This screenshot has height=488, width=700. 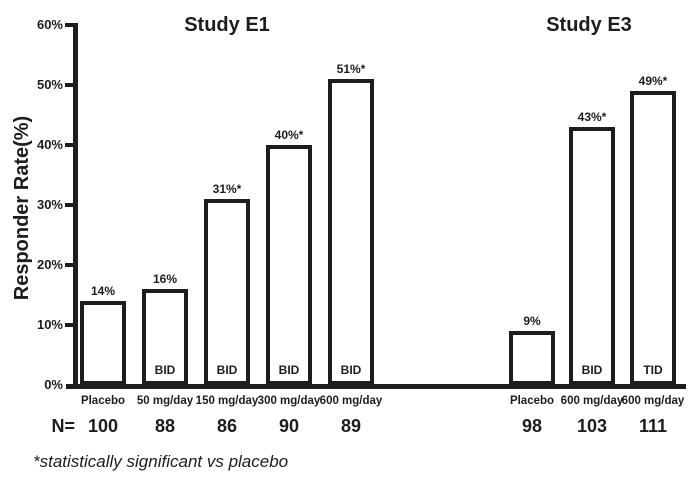 What do you see at coordinates (165, 426) in the screenshot?
I see `n-value: 88` at bounding box center [165, 426].